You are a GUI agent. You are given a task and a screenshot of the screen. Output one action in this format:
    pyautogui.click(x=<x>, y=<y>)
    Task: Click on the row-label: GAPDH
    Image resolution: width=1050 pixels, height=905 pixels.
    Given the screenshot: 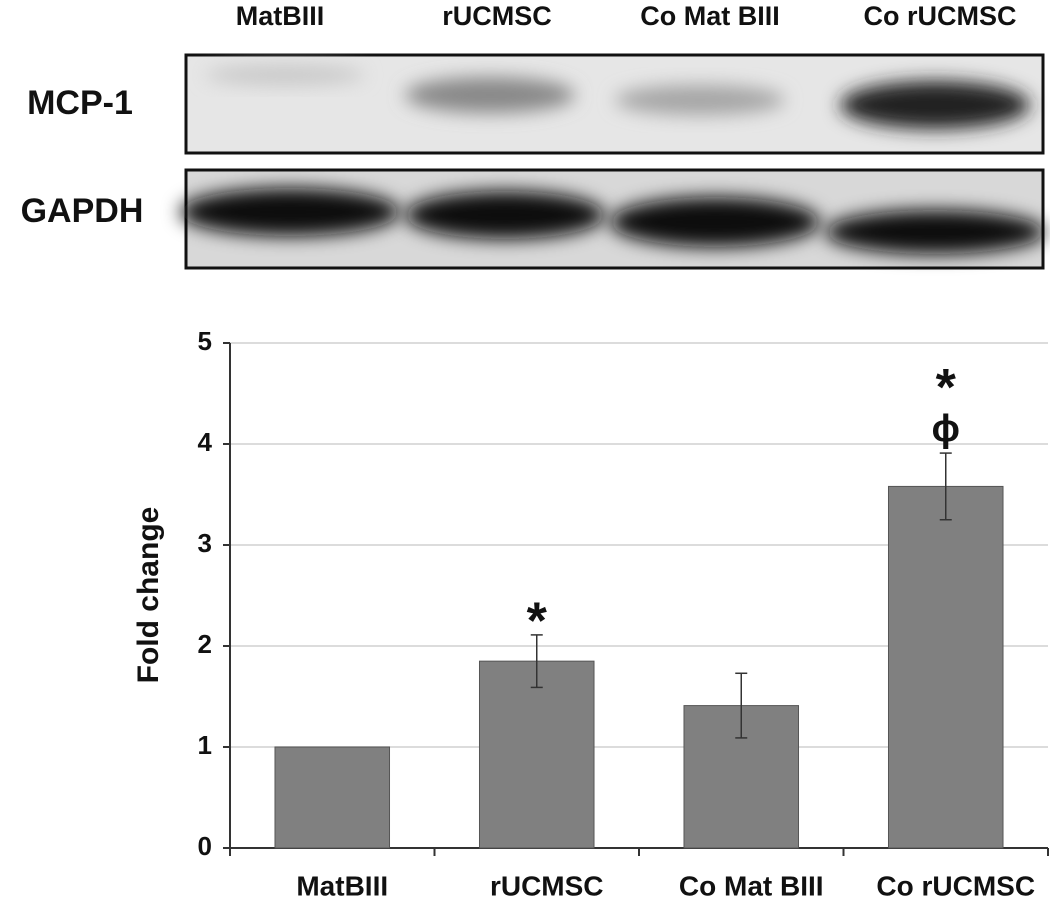 What is the action you would take?
    pyautogui.click(x=82, y=211)
    